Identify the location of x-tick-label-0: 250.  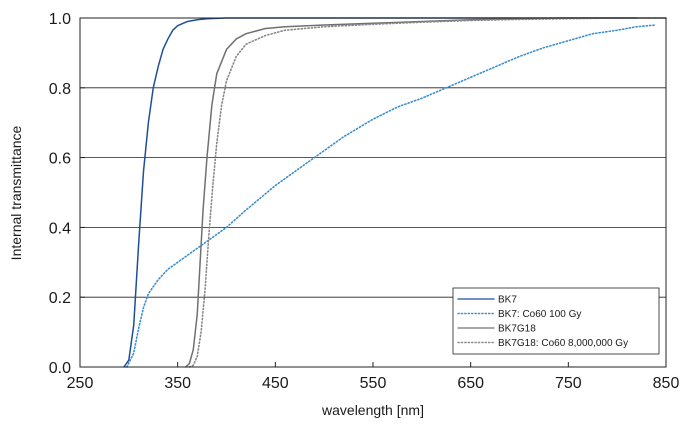
(80, 383).